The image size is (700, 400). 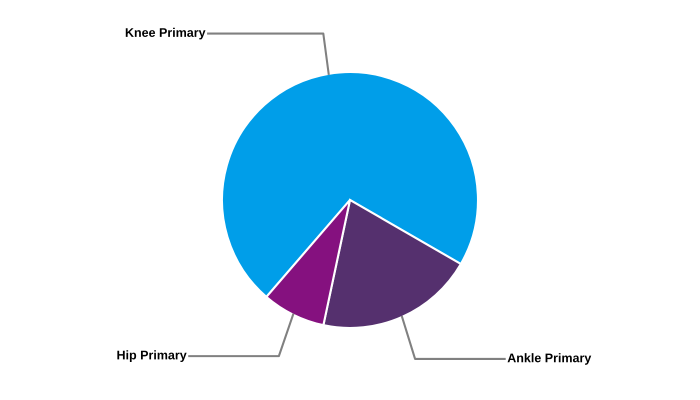 I want to click on slice-label: Ankle Primary, so click(x=550, y=359).